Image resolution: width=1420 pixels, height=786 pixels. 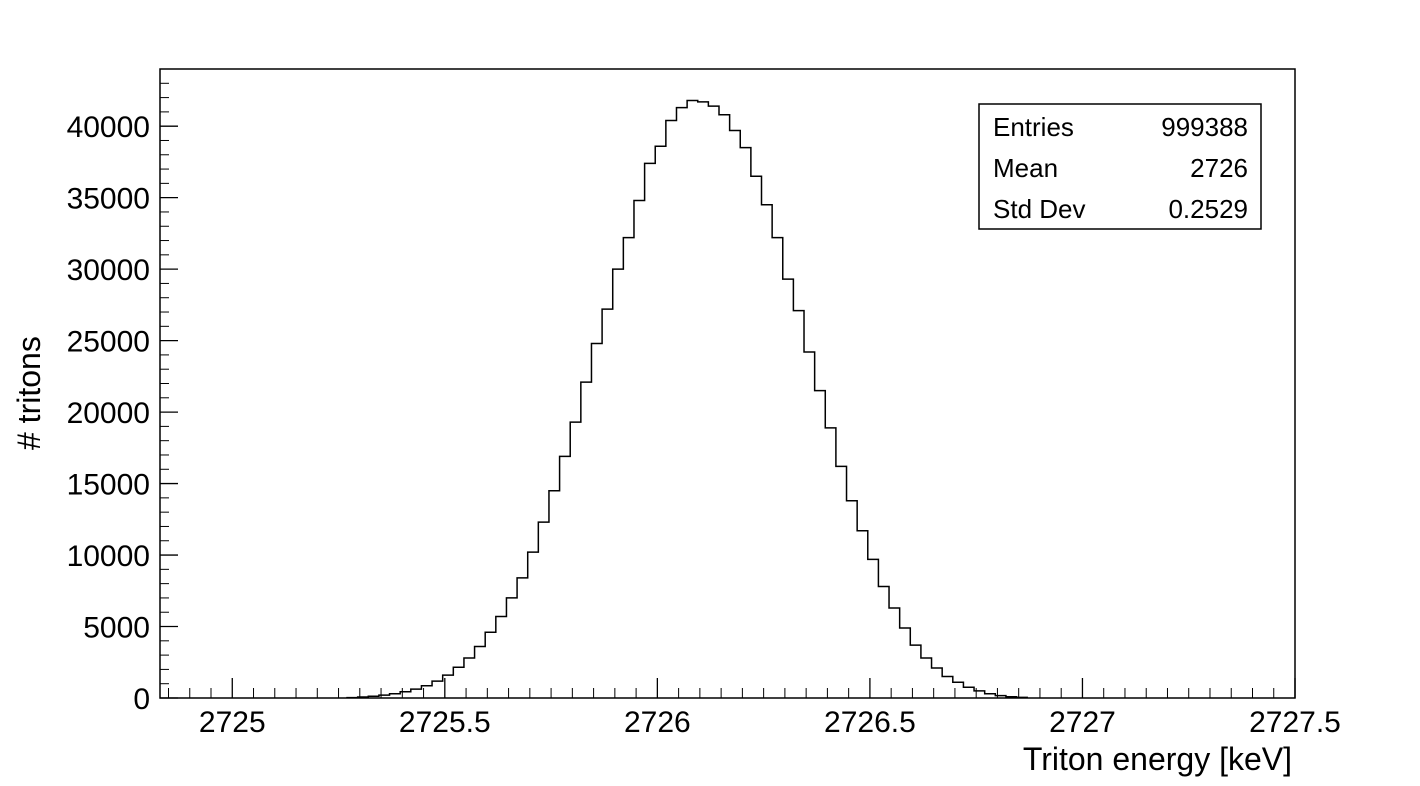 What do you see at coordinates (1157, 759) in the screenshot?
I see `x-axis-title: Triton energy [keV]` at bounding box center [1157, 759].